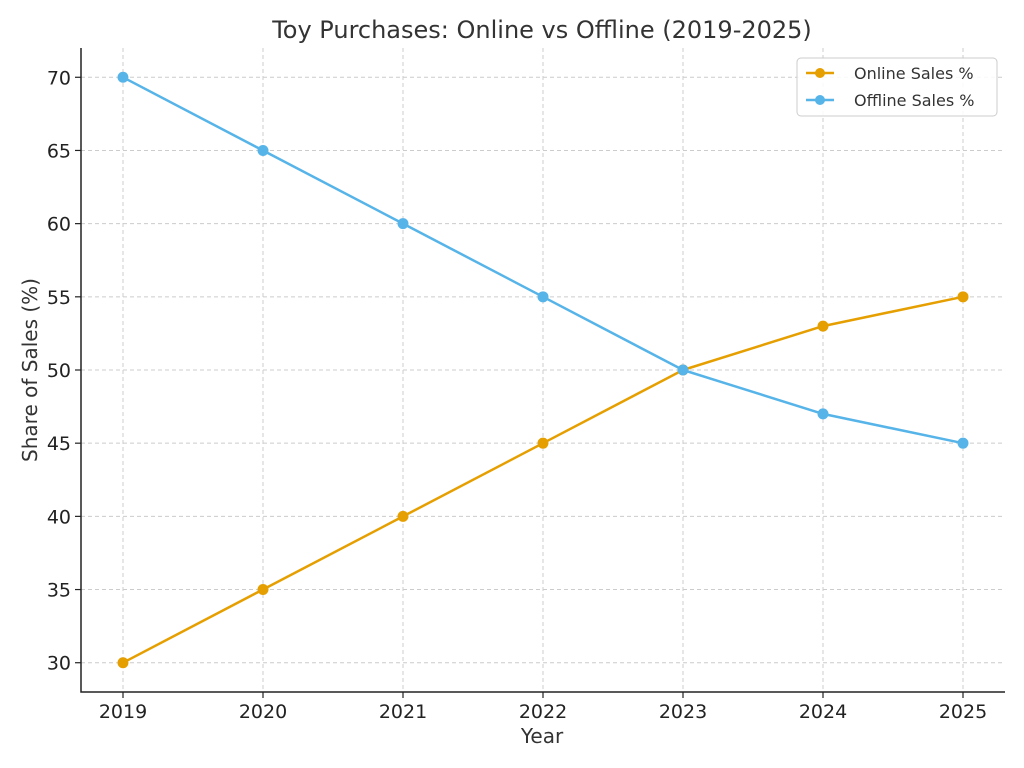  I want to click on legend-entry-online: Online Sales %, so click(890, 73).